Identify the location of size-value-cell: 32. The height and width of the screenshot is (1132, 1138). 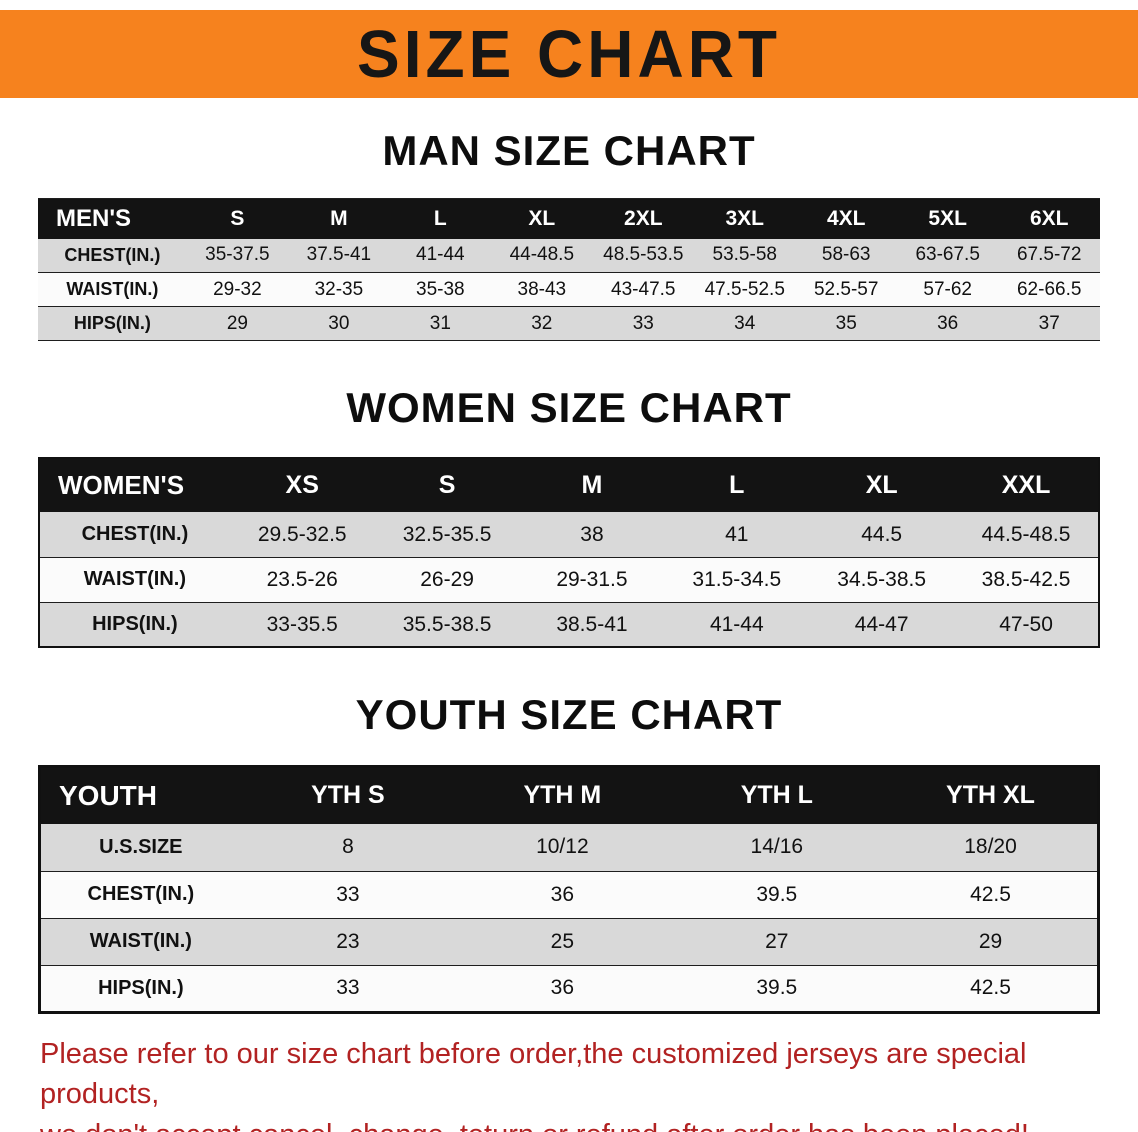
(542, 323).